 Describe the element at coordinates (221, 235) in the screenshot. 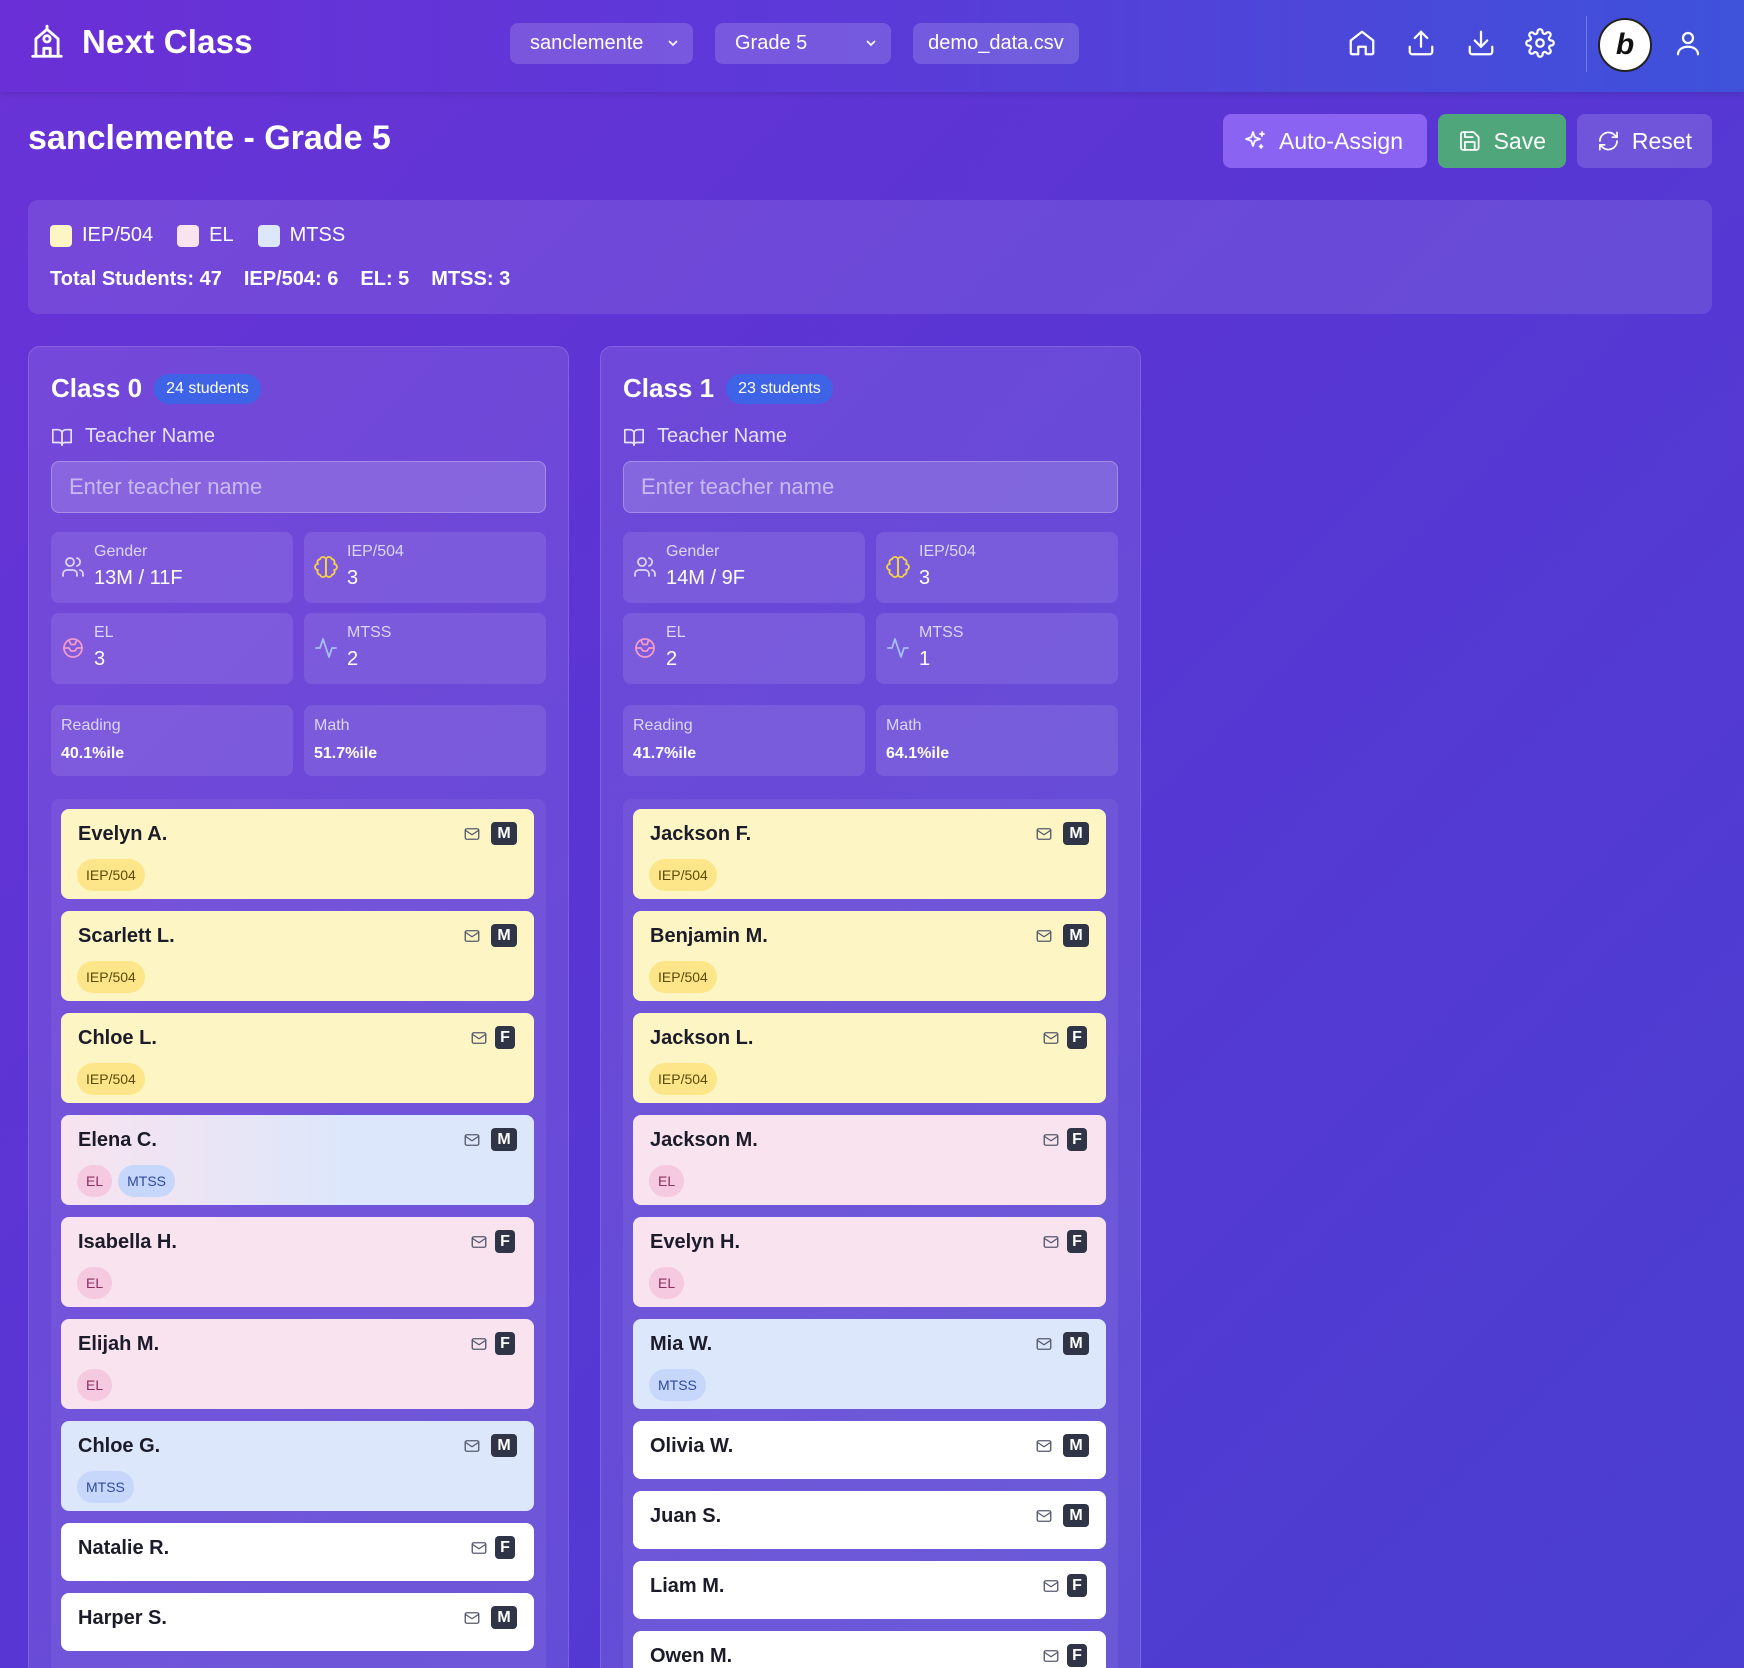

I see `legend-label: EL` at that location.